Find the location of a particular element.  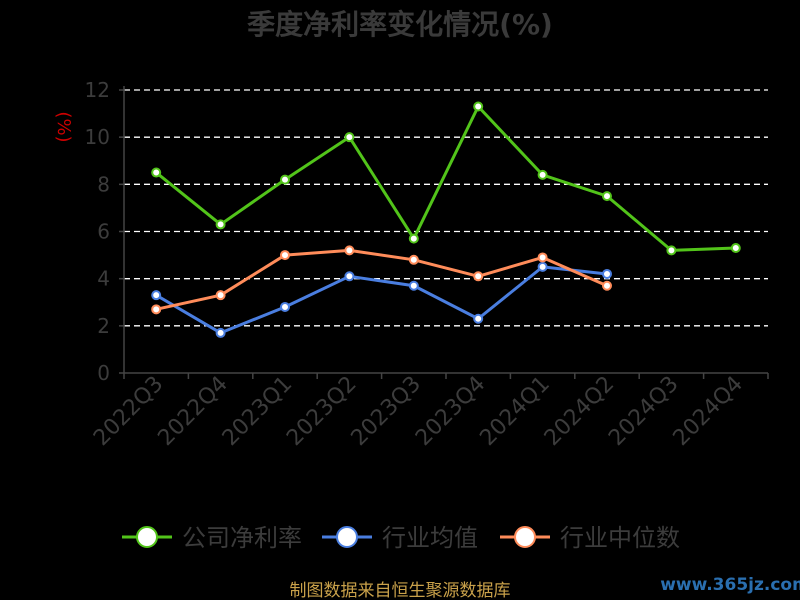

legend-item: 行业中位数 is located at coordinates (590, 538).